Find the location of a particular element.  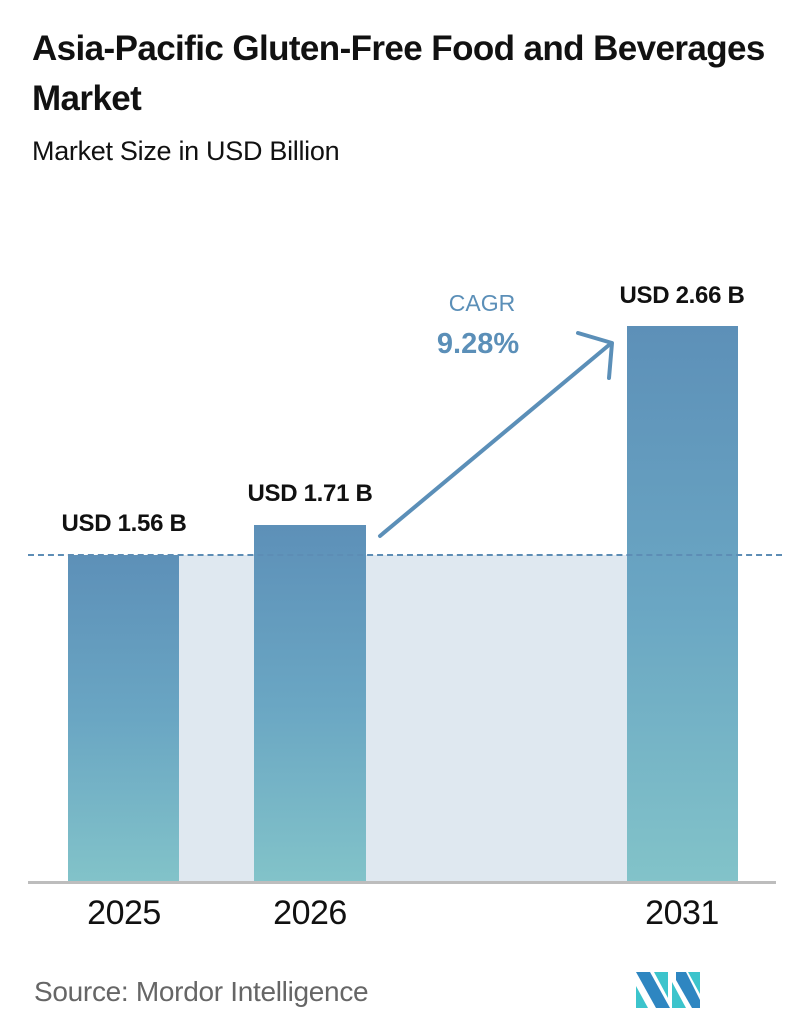

x-label-2031: 2031 is located at coordinates (682, 913).